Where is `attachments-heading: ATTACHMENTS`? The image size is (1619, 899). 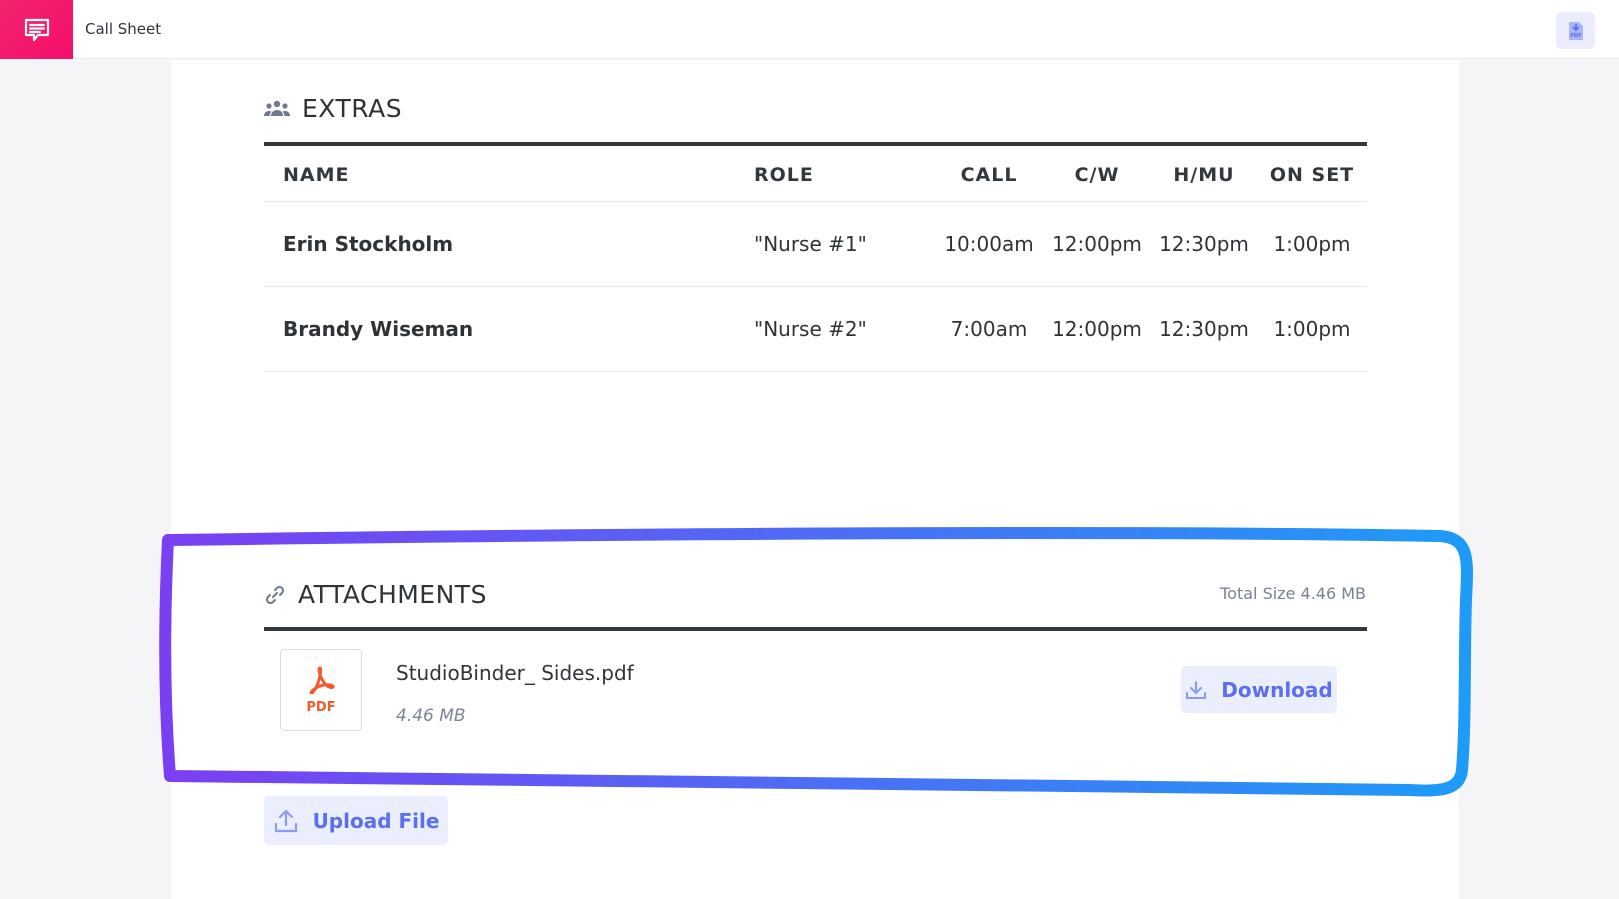 attachments-heading: ATTACHMENTS is located at coordinates (375, 594).